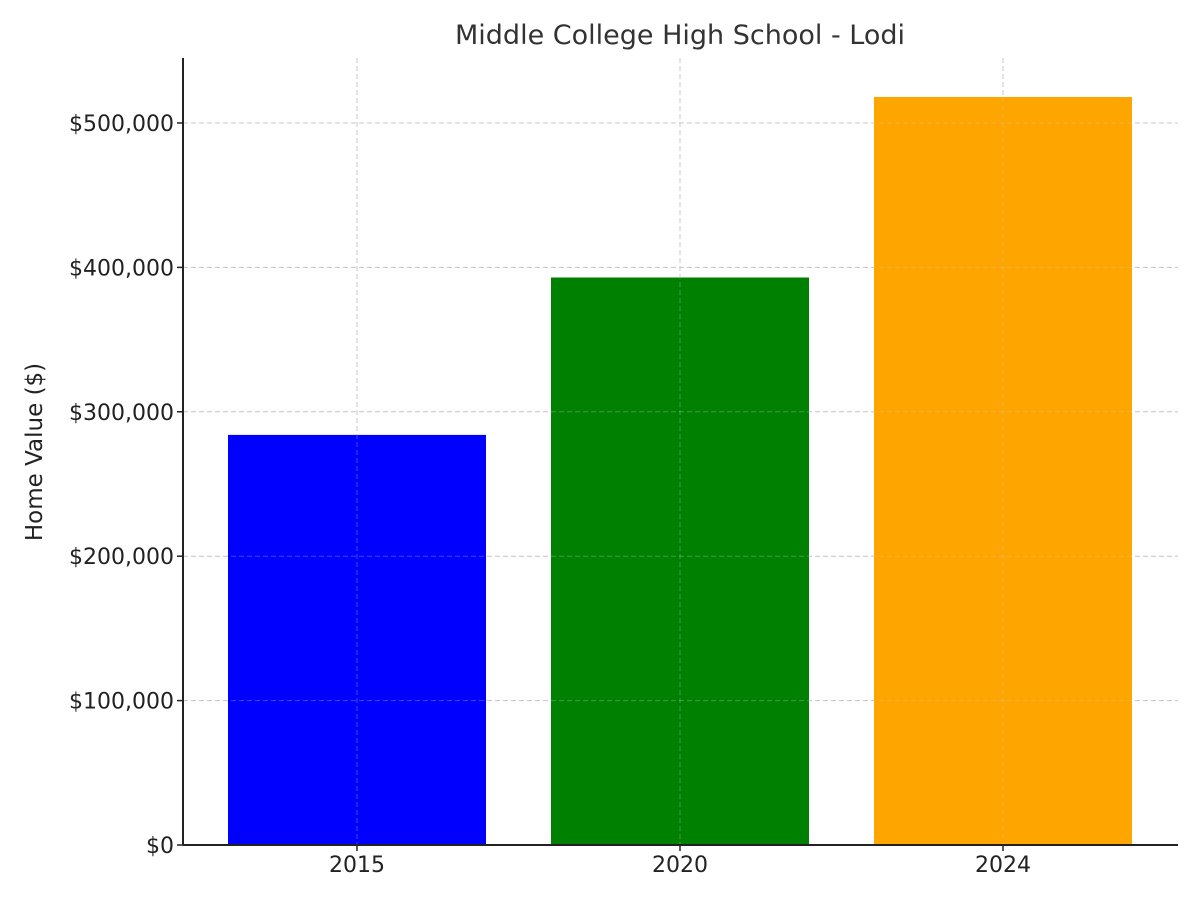 The height and width of the screenshot is (900, 1200). Describe the element at coordinates (680, 865) in the screenshot. I see `x-tick-label: 2020` at that location.